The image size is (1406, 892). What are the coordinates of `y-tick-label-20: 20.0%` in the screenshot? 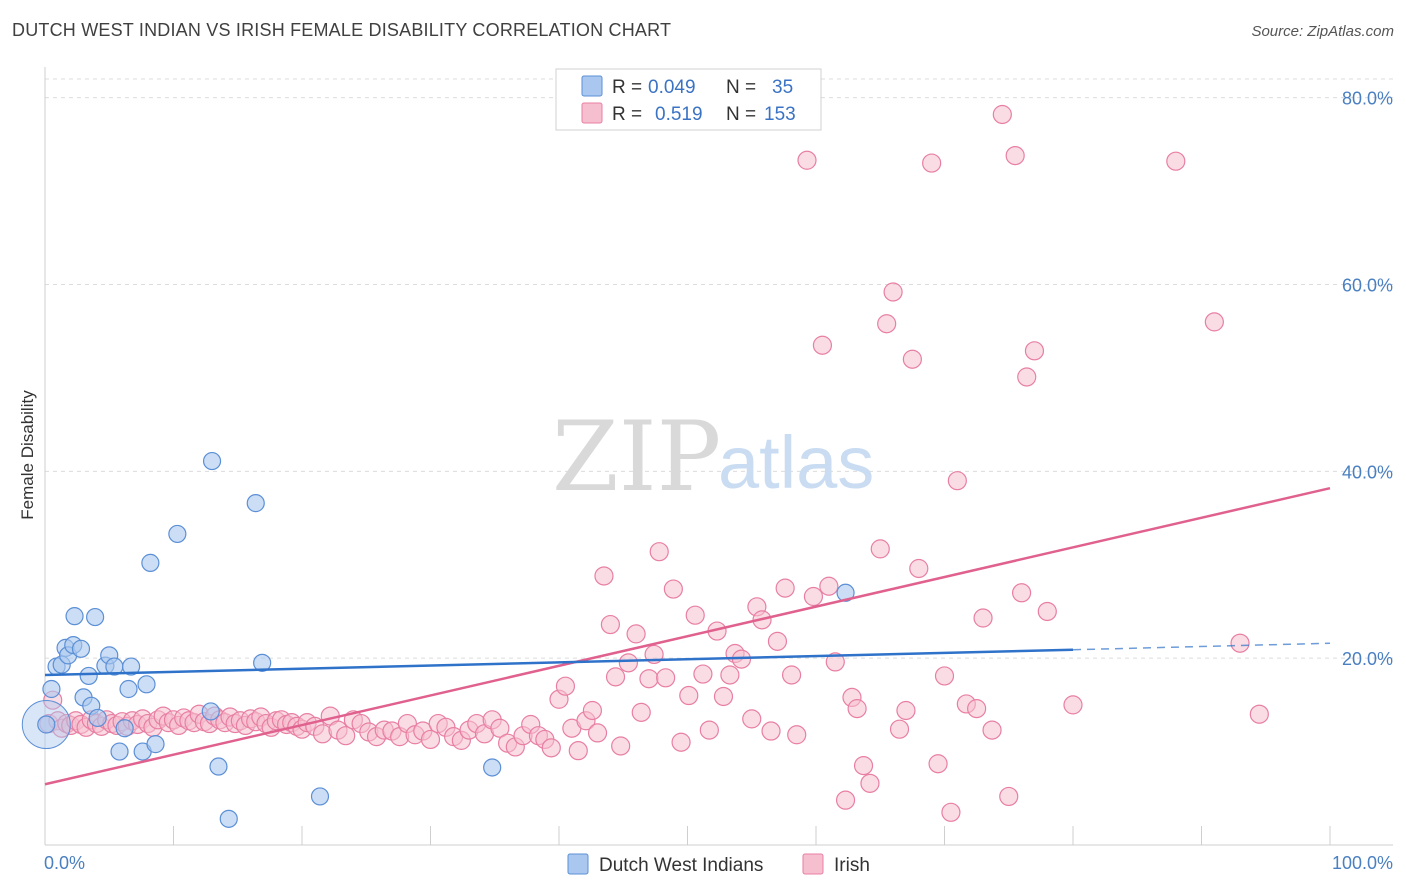 It's located at (1367, 659).